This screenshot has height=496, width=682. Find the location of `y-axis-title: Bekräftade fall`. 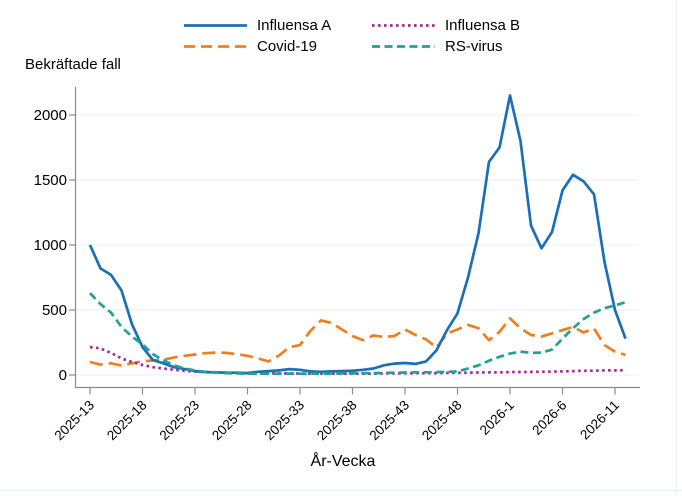

y-axis-title: Bekräftade fall is located at coordinates (73, 64).